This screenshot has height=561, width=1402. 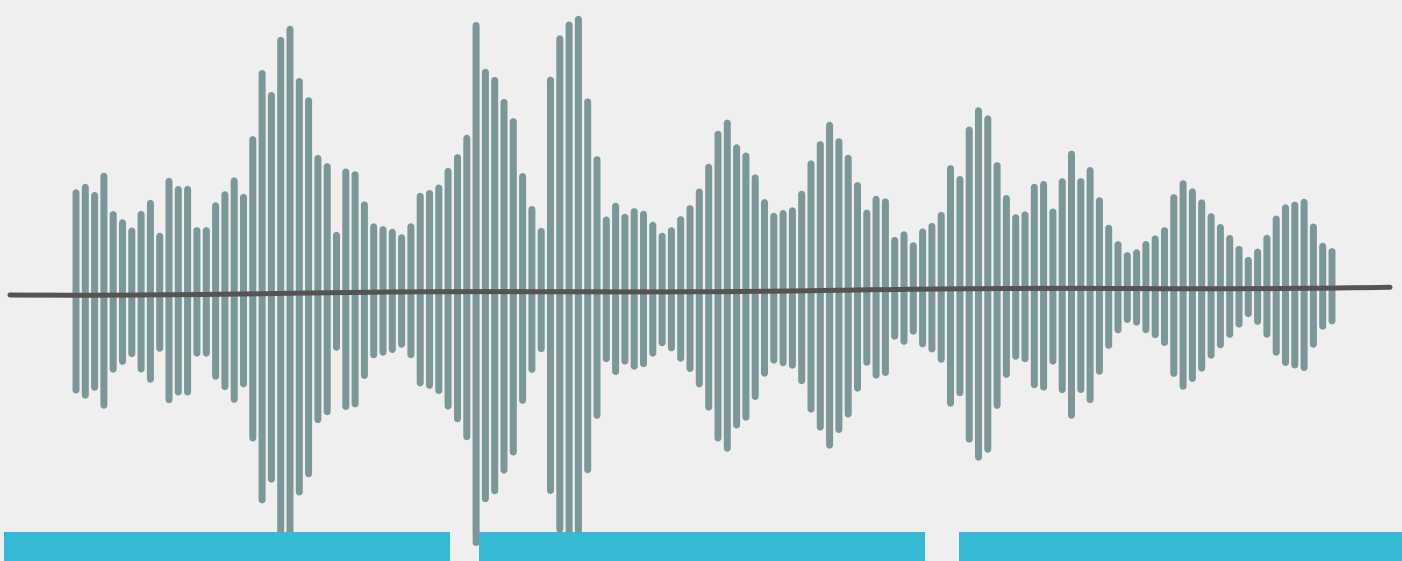 I want to click on waveform-baseline, so click(x=700, y=291).